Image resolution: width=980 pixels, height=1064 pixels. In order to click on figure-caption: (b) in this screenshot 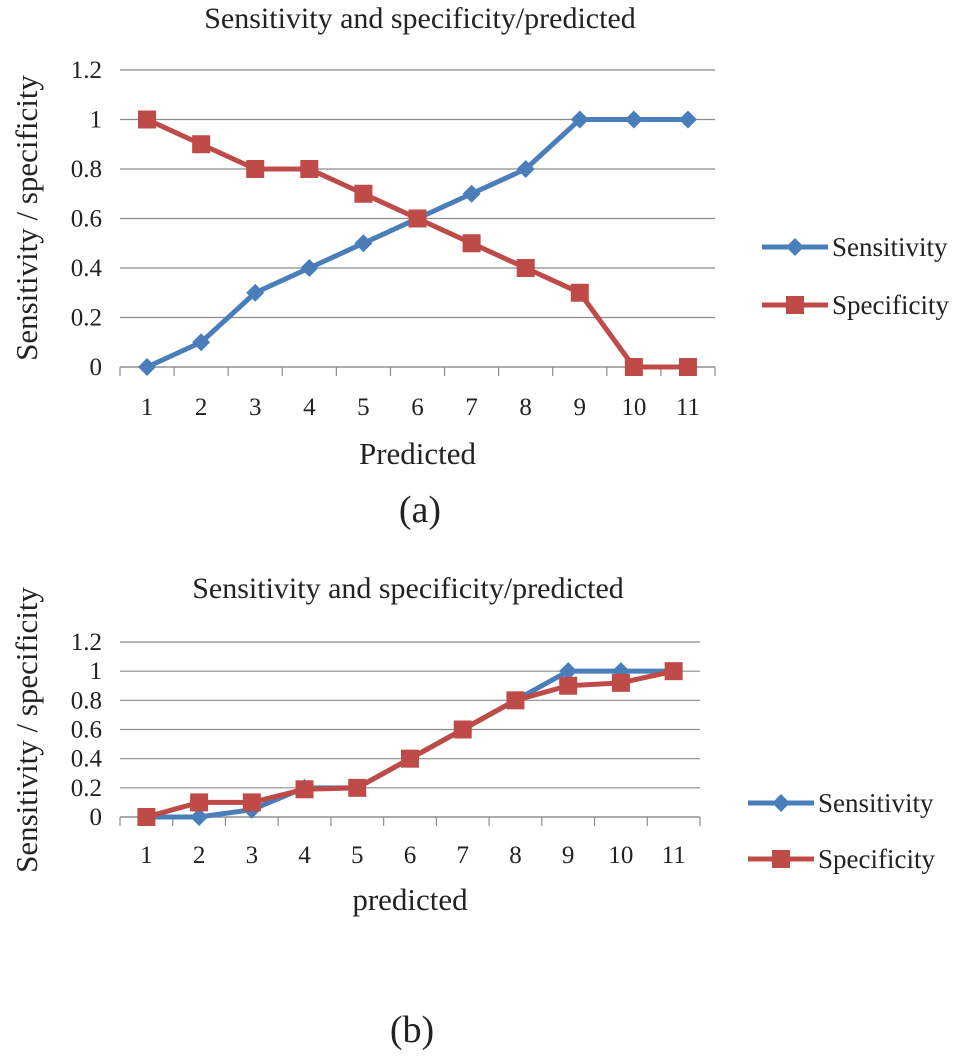, I will do `click(412, 1030)`.